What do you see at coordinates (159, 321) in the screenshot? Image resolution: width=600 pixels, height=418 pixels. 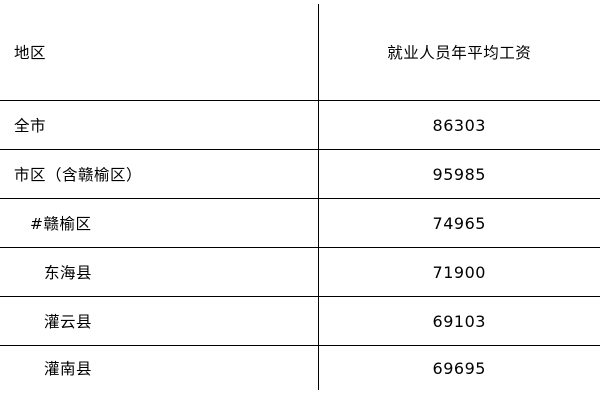 I see `cell-region: 灌云县` at bounding box center [159, 321].